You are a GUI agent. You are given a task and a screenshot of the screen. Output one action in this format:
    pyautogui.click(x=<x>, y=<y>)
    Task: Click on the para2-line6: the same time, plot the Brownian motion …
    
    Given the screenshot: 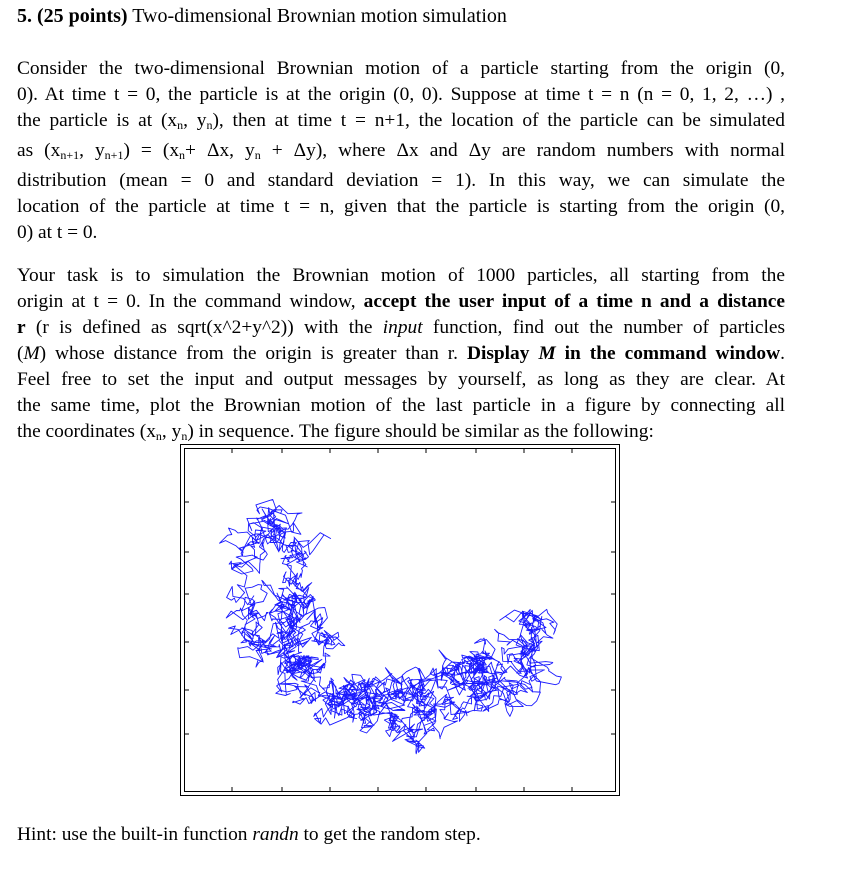 What is the action you would take?
    pyautogui.click(x=401, y=405)
    